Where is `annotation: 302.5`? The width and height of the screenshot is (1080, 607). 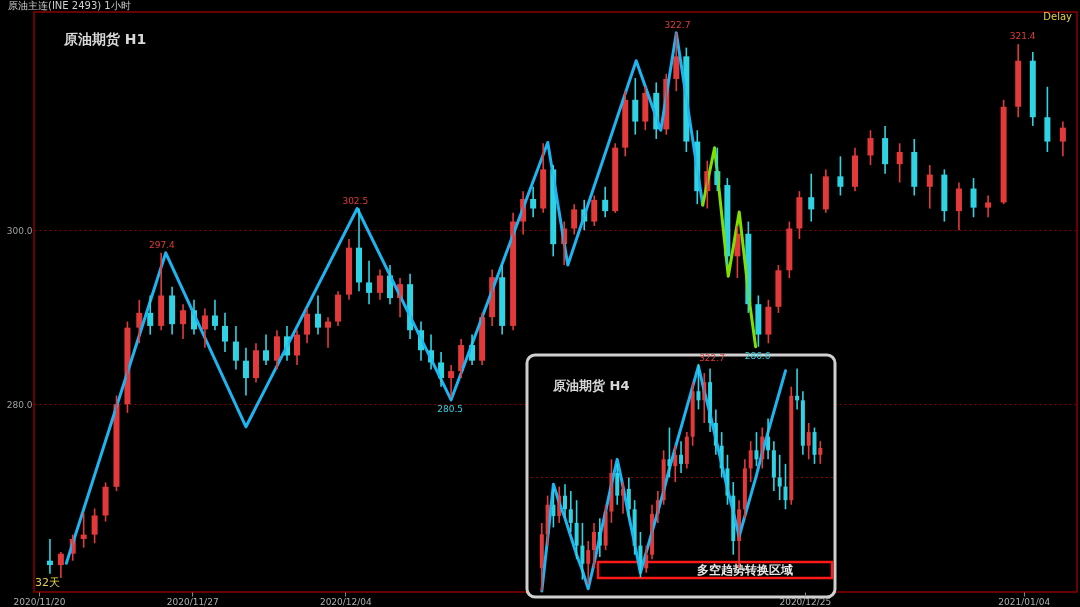 annotation: 302.5 is located at coordinates (355, 200).